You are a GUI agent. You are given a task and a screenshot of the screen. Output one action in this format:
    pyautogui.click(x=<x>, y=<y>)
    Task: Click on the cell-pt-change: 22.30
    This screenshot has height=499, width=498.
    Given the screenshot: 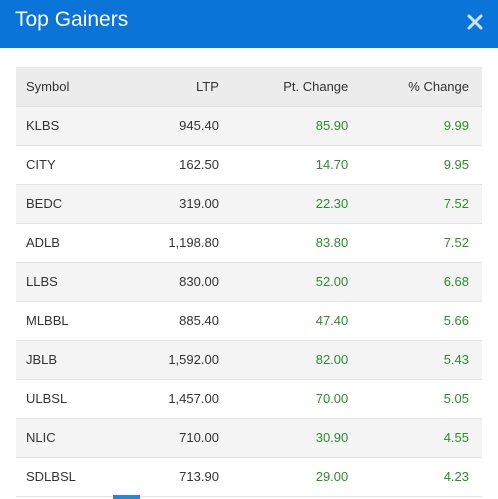 What is the action you would take?
    pyautogui.click(x=283, y=204)
    